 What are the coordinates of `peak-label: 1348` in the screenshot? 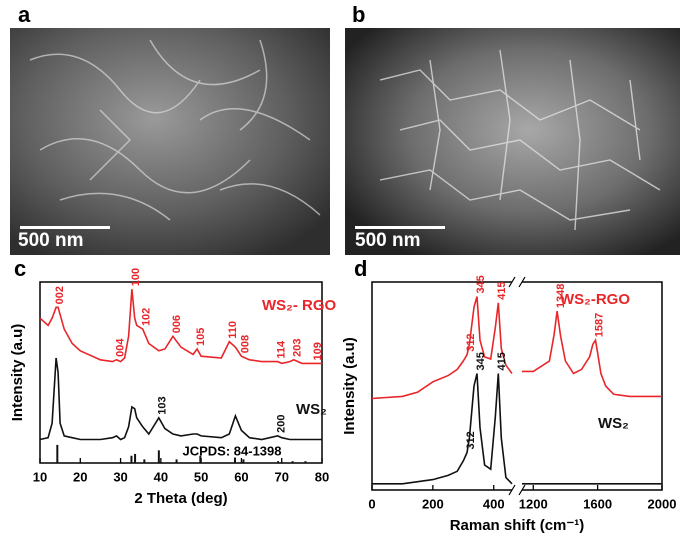 It's located at (561, 296).